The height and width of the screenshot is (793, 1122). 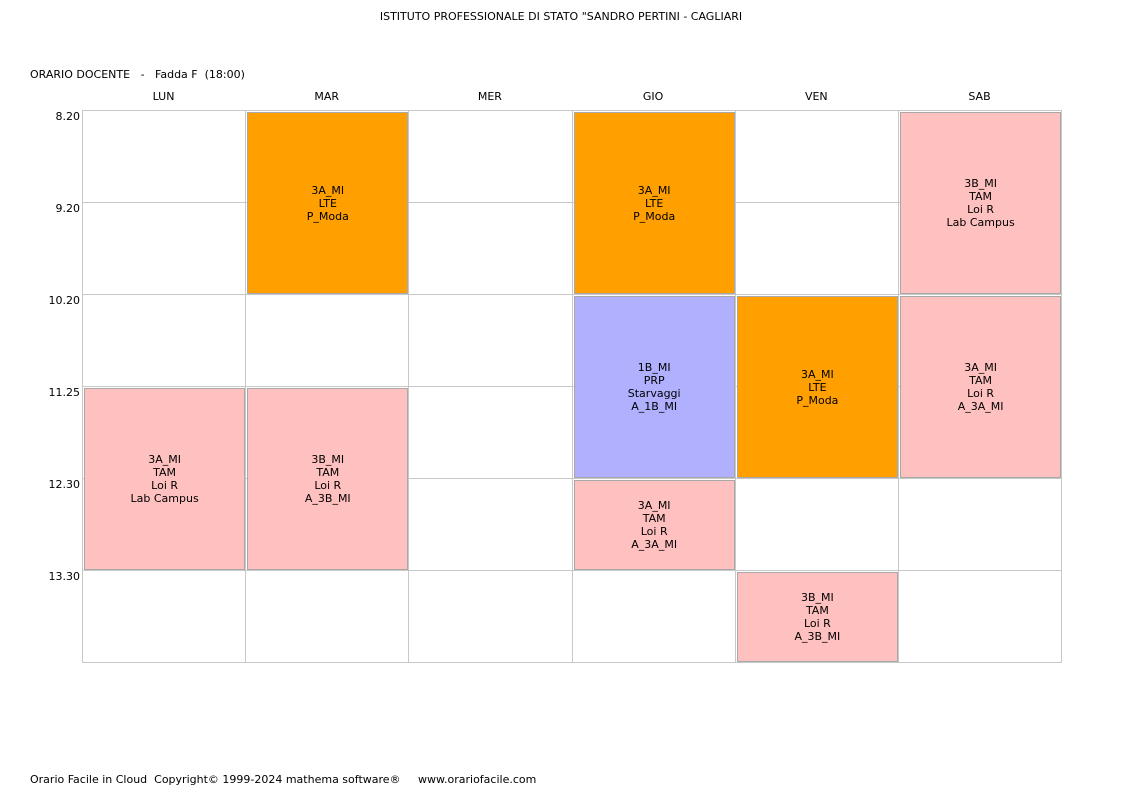 I want to click on lesson-line: A_1B_MI, so click(x=654, y=406).